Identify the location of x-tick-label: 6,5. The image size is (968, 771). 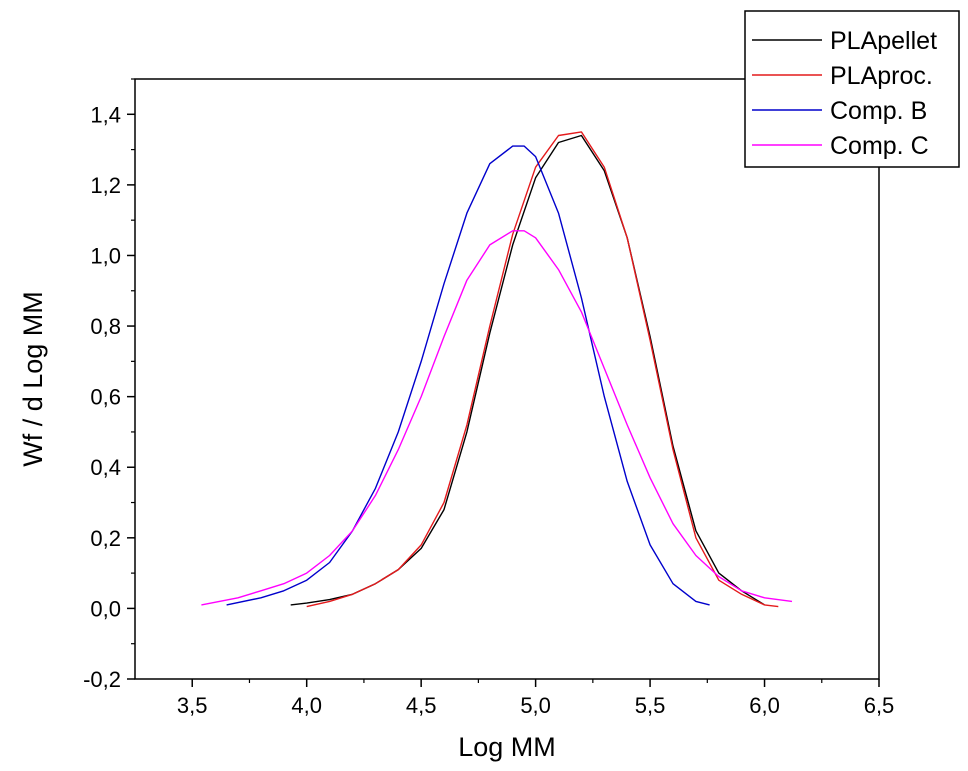
(879, 705).